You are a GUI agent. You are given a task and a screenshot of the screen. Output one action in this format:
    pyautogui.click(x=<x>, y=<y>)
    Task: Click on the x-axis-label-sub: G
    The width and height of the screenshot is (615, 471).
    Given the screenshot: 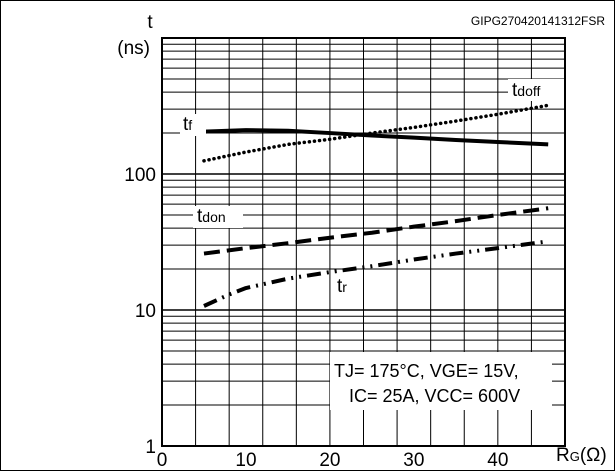 What is the action you would take?
    pyautogui.click(x=575, y=456)
    